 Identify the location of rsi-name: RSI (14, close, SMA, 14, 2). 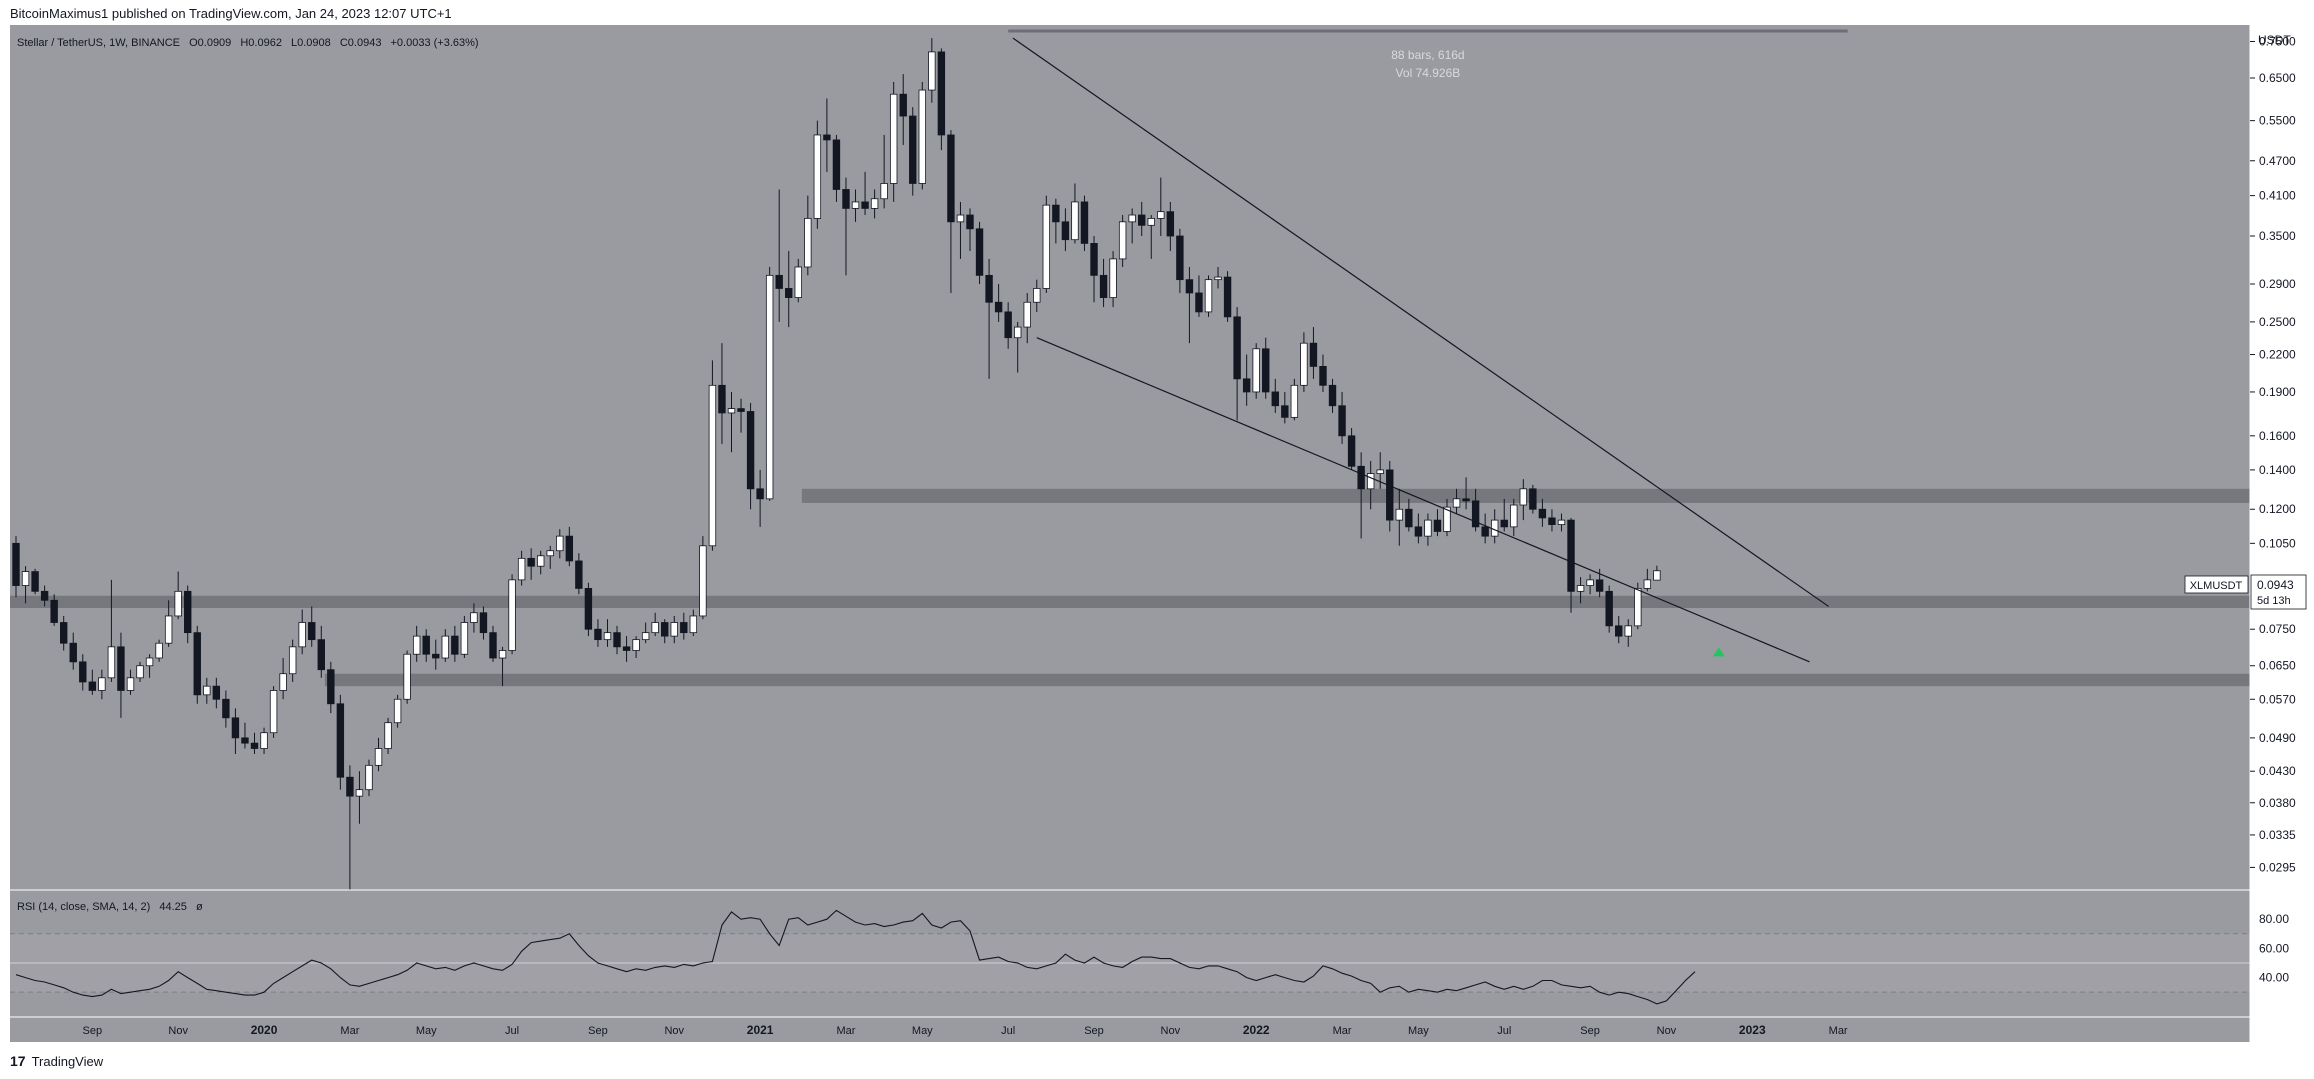
(83, 907).